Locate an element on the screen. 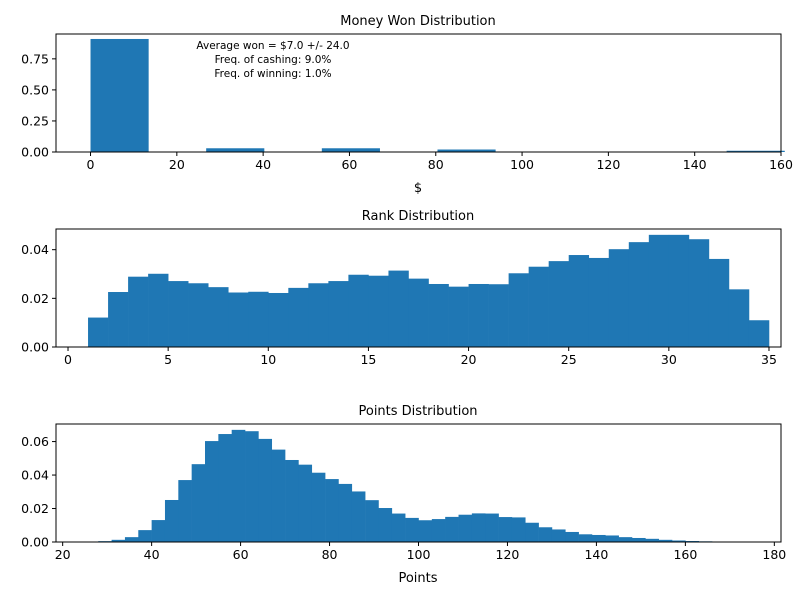  annotation-average-won: Average won = $7.0 +/- 24.0 is located at coordinates (272, 46).